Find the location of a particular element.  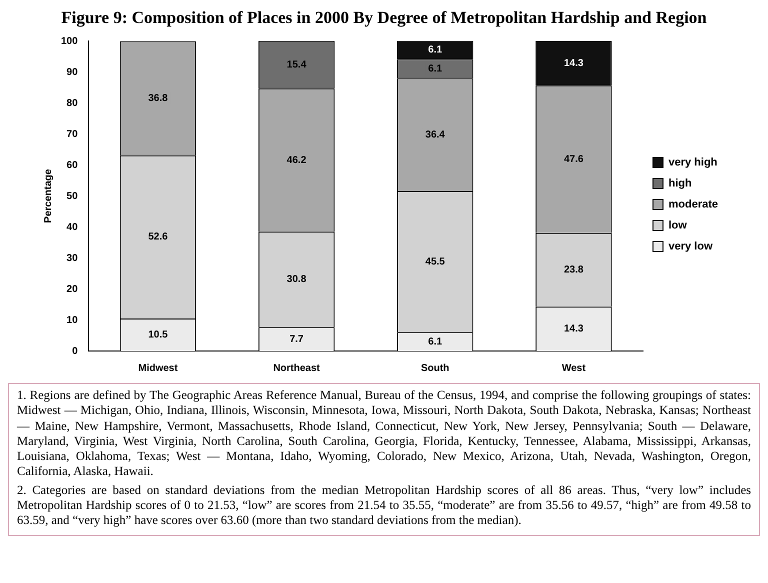

data-label: 30.8 is located at coordinates (296, 280).